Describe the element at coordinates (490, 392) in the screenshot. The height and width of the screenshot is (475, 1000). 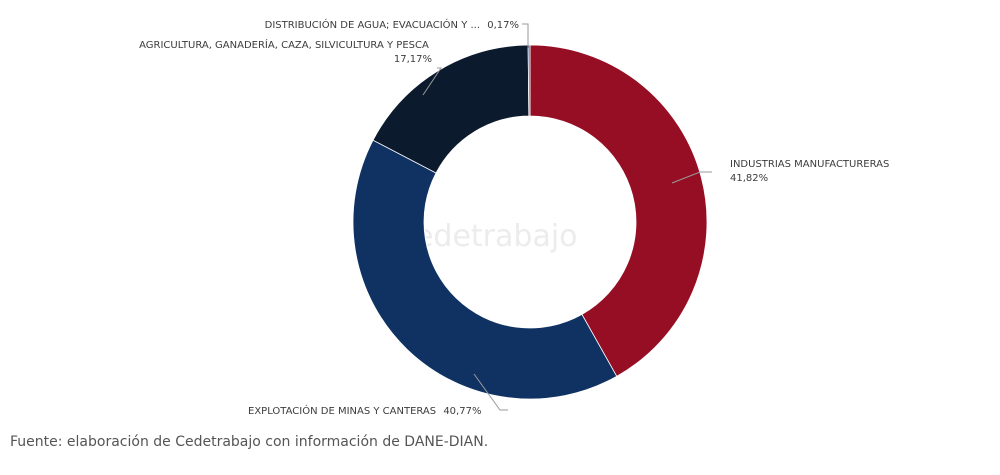
I see `leader-line-minas` at that location.